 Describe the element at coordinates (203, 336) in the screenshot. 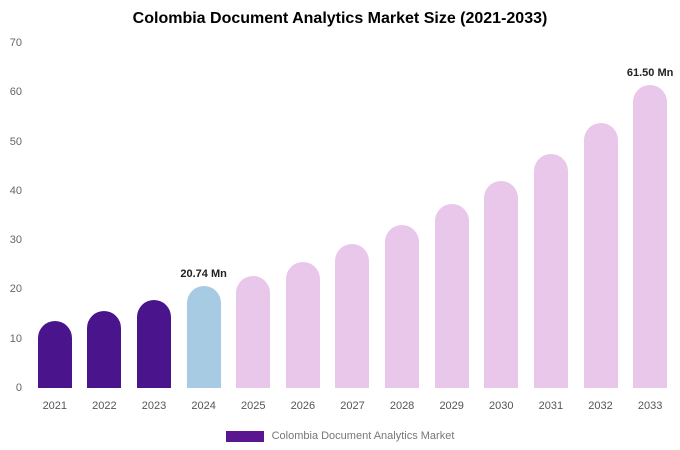

I see `bar-2024` at that location.